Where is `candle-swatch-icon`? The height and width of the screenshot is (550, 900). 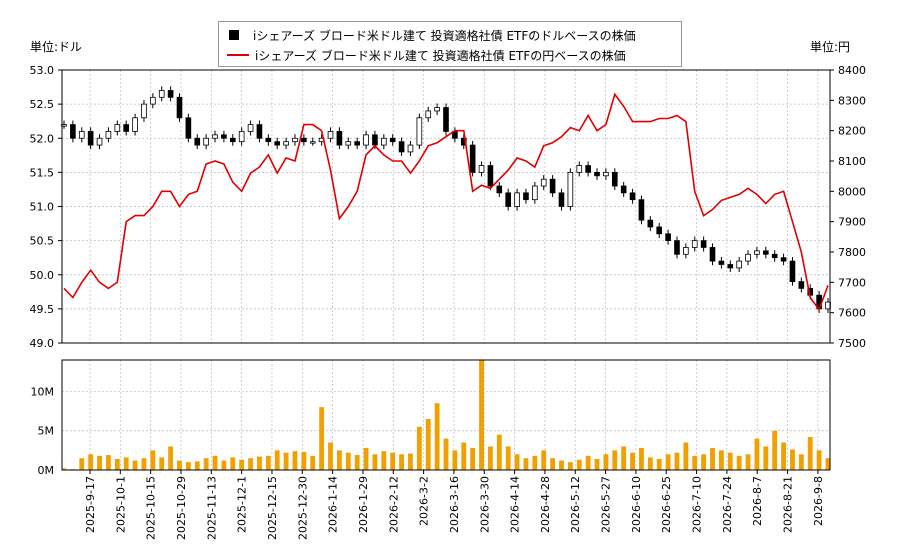 candle-swatch-icon is located at coordinates (234, 35).